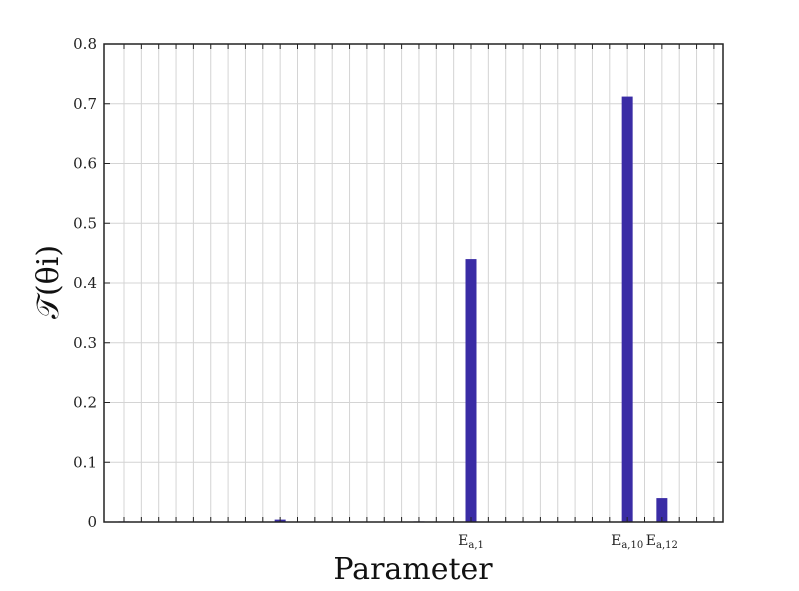 The height and width of the screenshot is (591, 799). What do you see at coordinates (413, 569) in the screenshot?
I see `x-axis-title: Parameter` at bounding box center [413, 569].